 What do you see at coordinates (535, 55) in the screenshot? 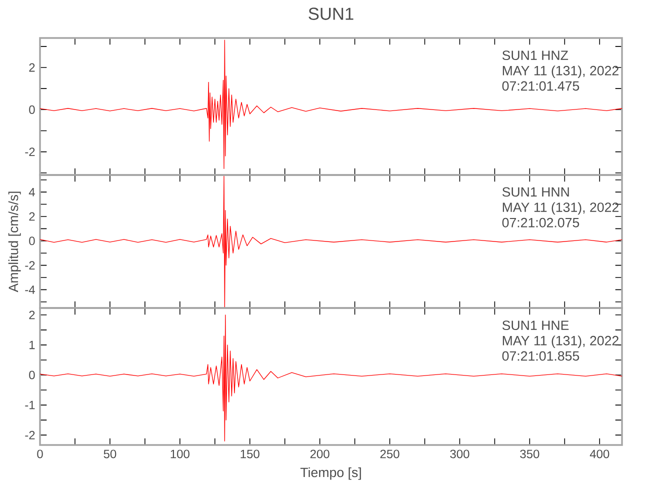
I see `annotation: SUN1 HNZ` at bounding box center [535, 55].